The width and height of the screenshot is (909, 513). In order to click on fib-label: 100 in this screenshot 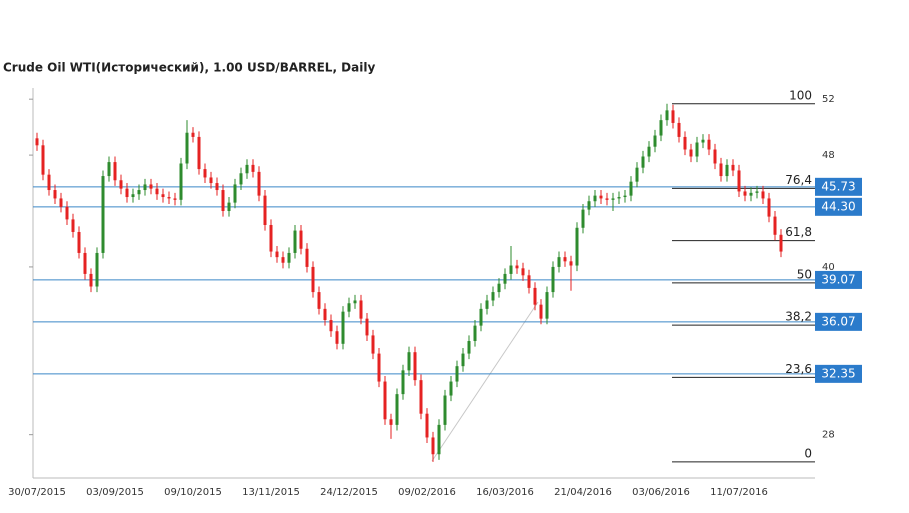, I will do `click(800, 95)`.